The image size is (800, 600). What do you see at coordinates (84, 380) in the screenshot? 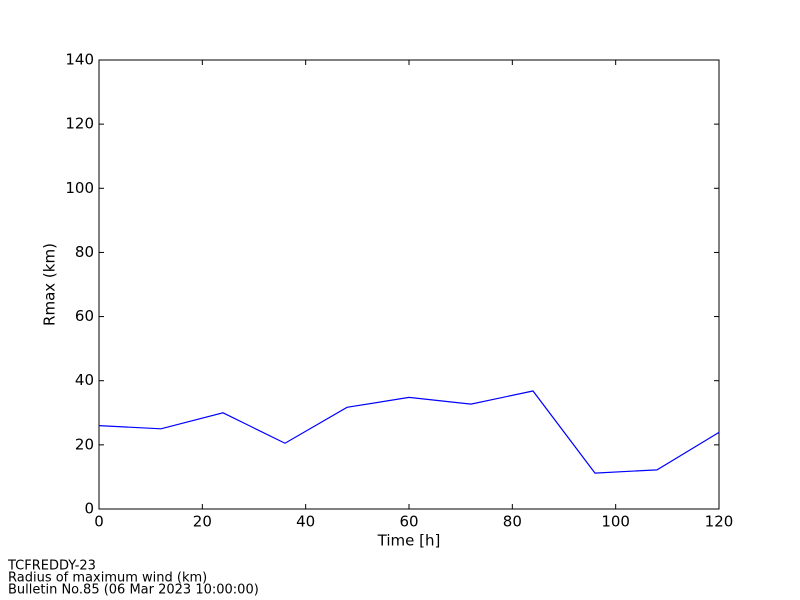
I see `y-tick-label: 40` at bounding box center [84, 380].